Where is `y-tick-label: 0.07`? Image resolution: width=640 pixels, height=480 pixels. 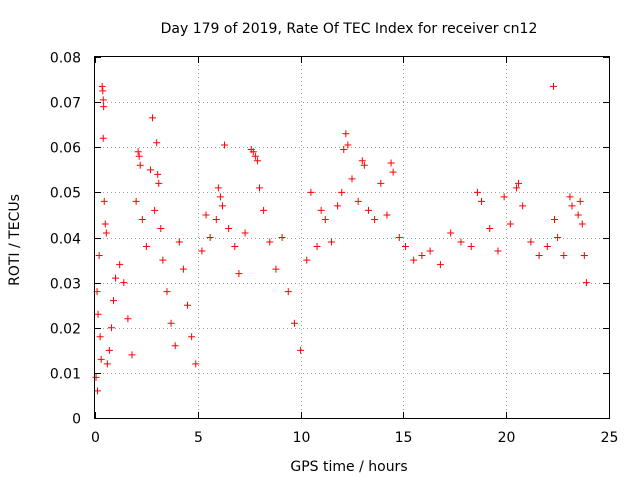 y-tick-label: 0.07 is located at coordinates (65, 104).